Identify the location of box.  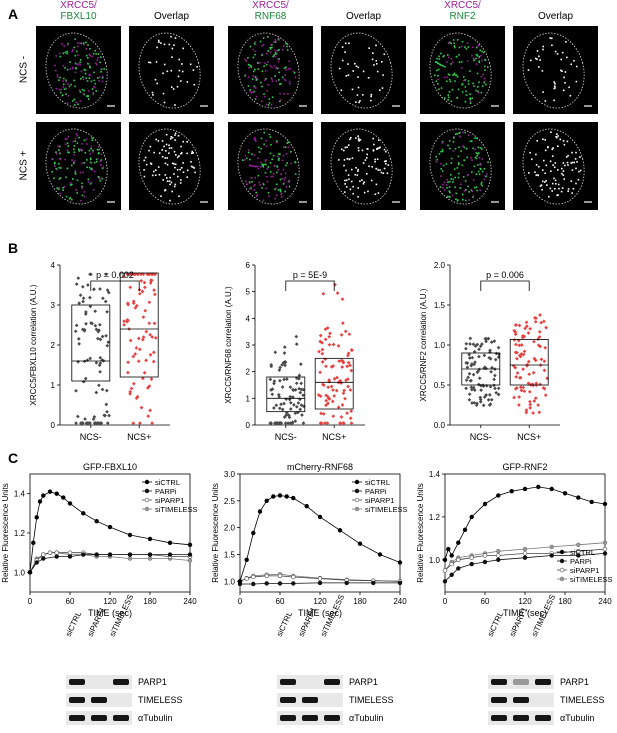
(286, 394).